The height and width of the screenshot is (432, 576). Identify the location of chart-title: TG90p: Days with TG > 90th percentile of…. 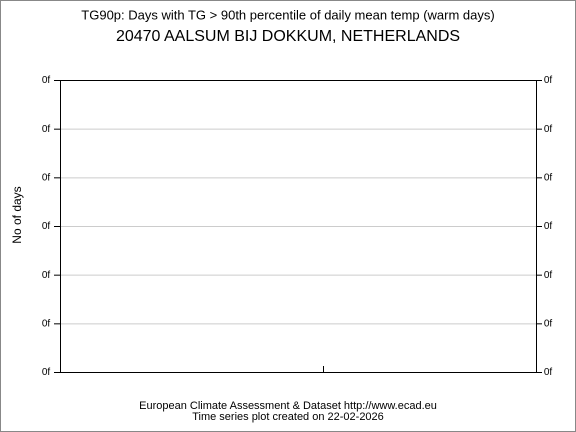
(287, 14).